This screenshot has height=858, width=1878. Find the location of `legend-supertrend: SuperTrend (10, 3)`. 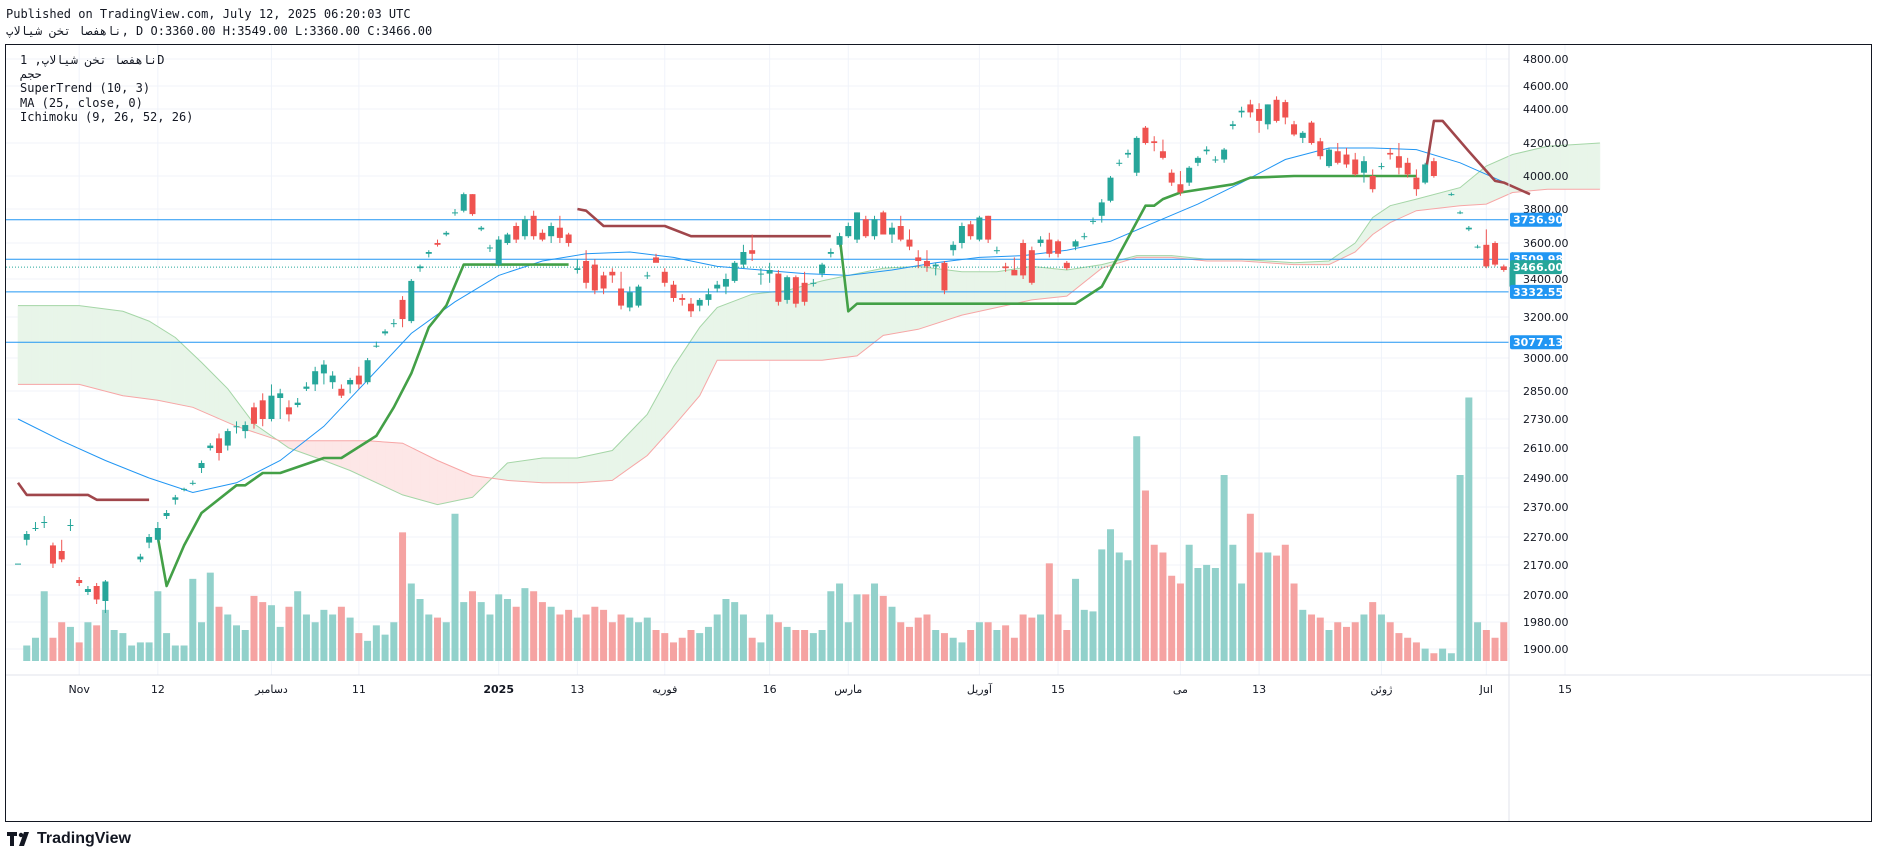

legend-supertrend: SuperTrend (10, 3) is located at coordinates (85, 88).